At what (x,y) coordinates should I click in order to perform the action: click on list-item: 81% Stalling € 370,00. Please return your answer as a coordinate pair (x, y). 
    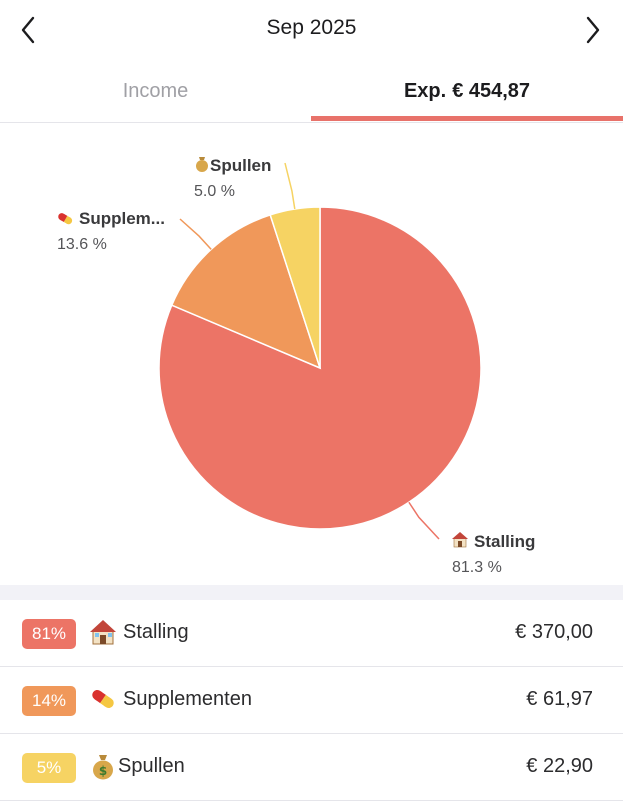
    Looking at the image, I should click on (311, 633).